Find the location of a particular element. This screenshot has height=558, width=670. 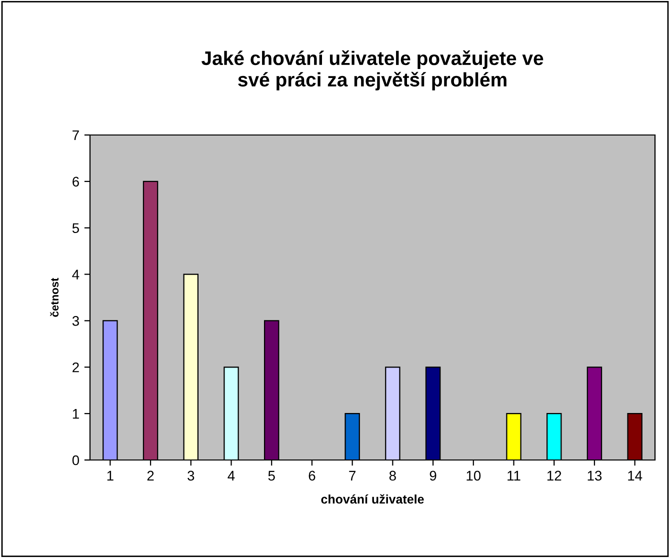

x-tick-label: 2 is located at coordinates (150, 475).